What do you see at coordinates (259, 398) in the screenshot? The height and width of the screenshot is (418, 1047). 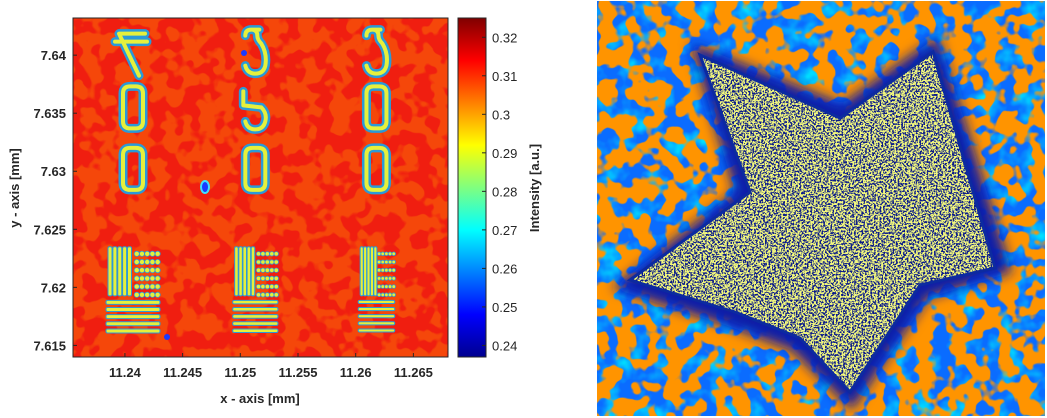 I see `x-axis-label: x - axis [mm]` at bounding box center [259, 398].